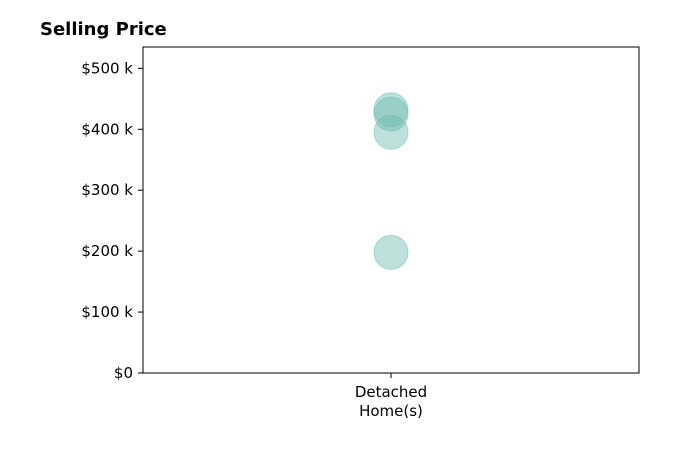 The image size is (679, 462). What do you see at coordinates (103, 29) in the screenshot?
I see `chart-title: Selling Price` at bounding box center [103, 29].